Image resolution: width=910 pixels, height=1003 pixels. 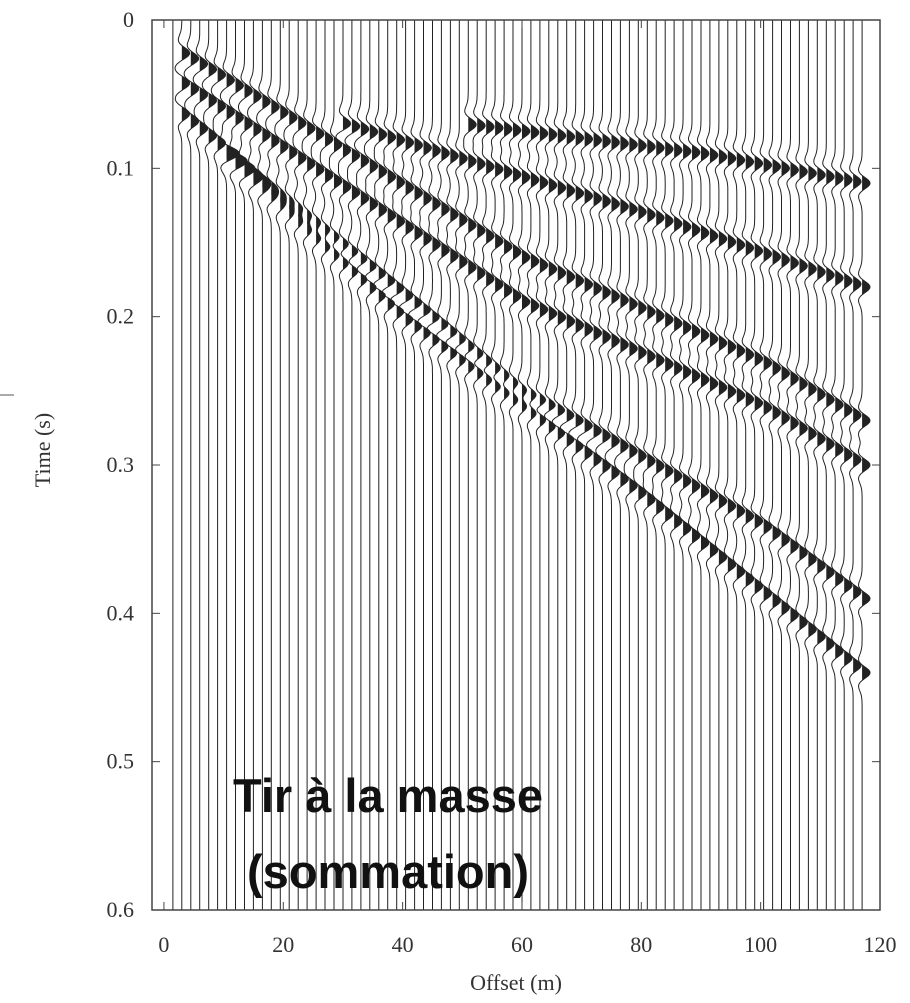 What do you see at coordinates (121, 761) in the screenshot?
I see `y-tick-label: 0.5` at bounding box center [121, 761].